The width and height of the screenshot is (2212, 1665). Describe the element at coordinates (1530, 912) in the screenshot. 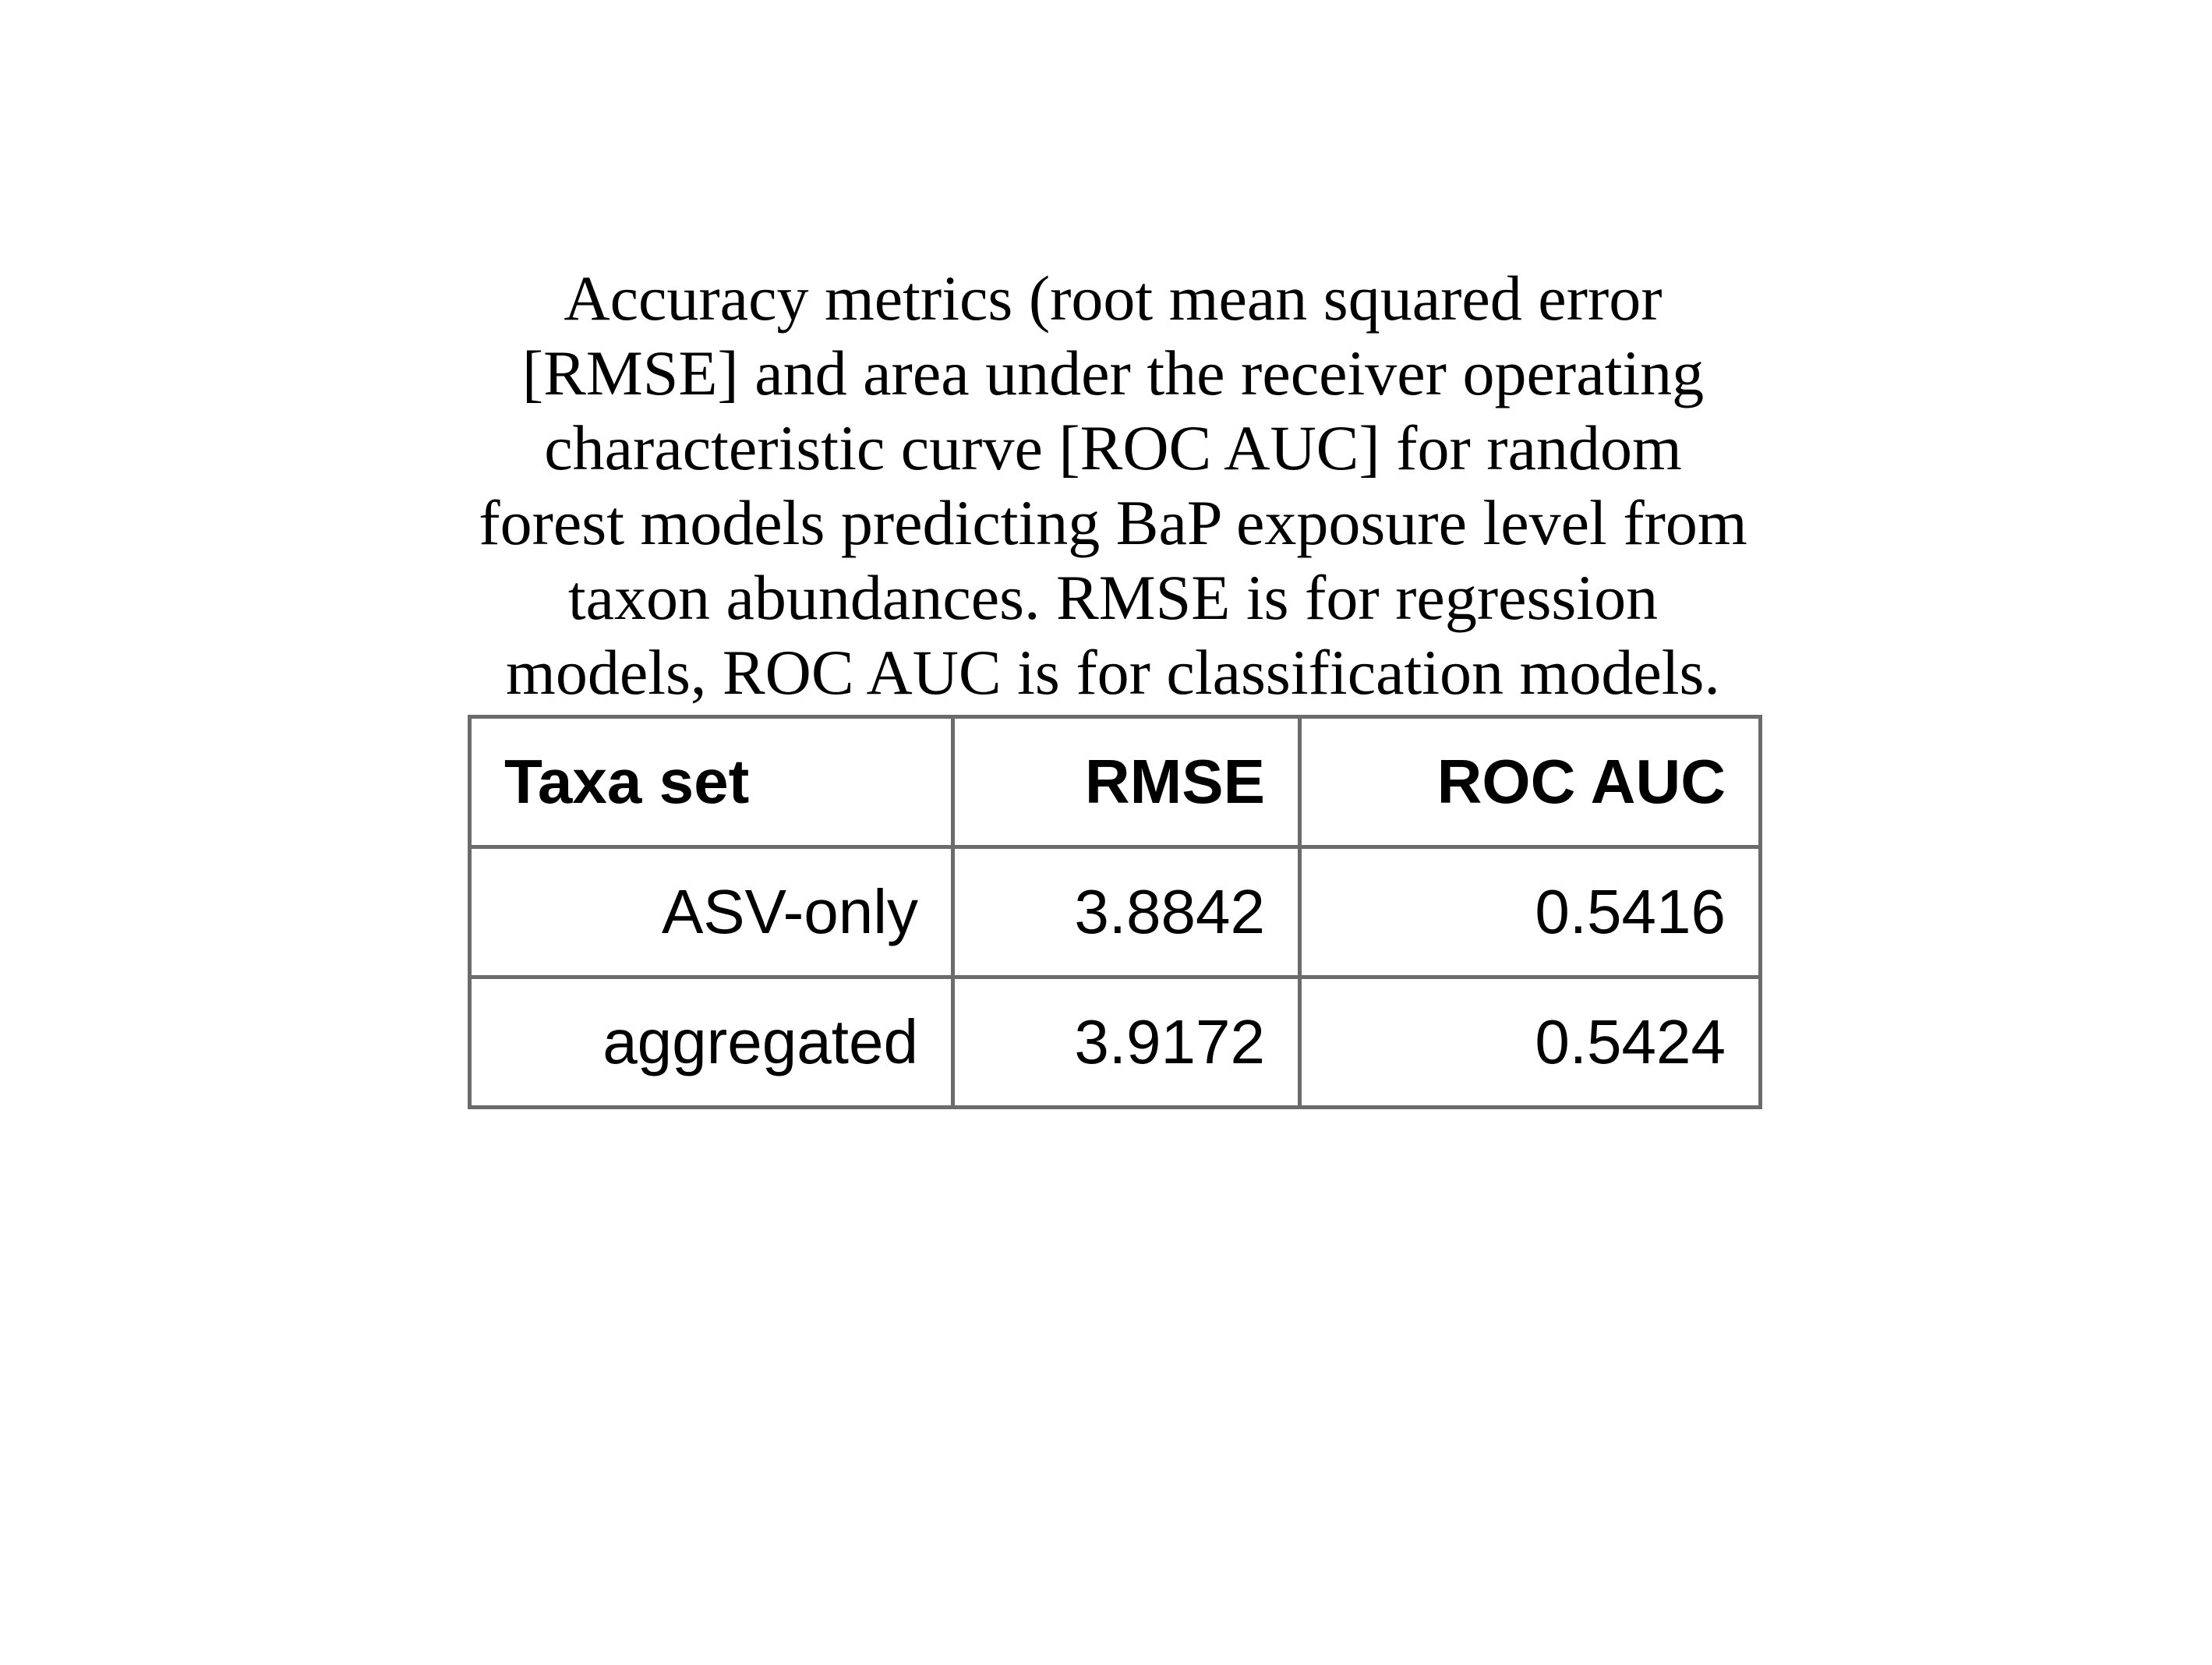

I see `cell-roc-auc: 0.5416` at that location.